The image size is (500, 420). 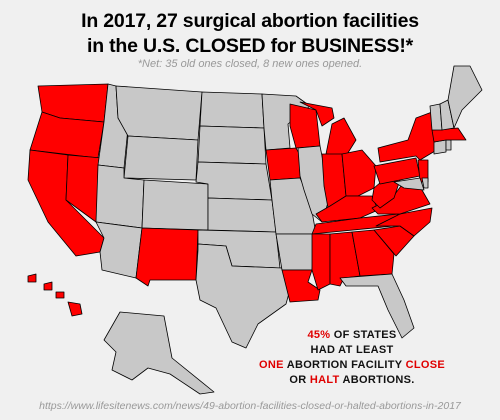 What do you see at coordinates (299, 380) in the screenshot?
I see `stat-or: OR` at bounding box center [299, 380].